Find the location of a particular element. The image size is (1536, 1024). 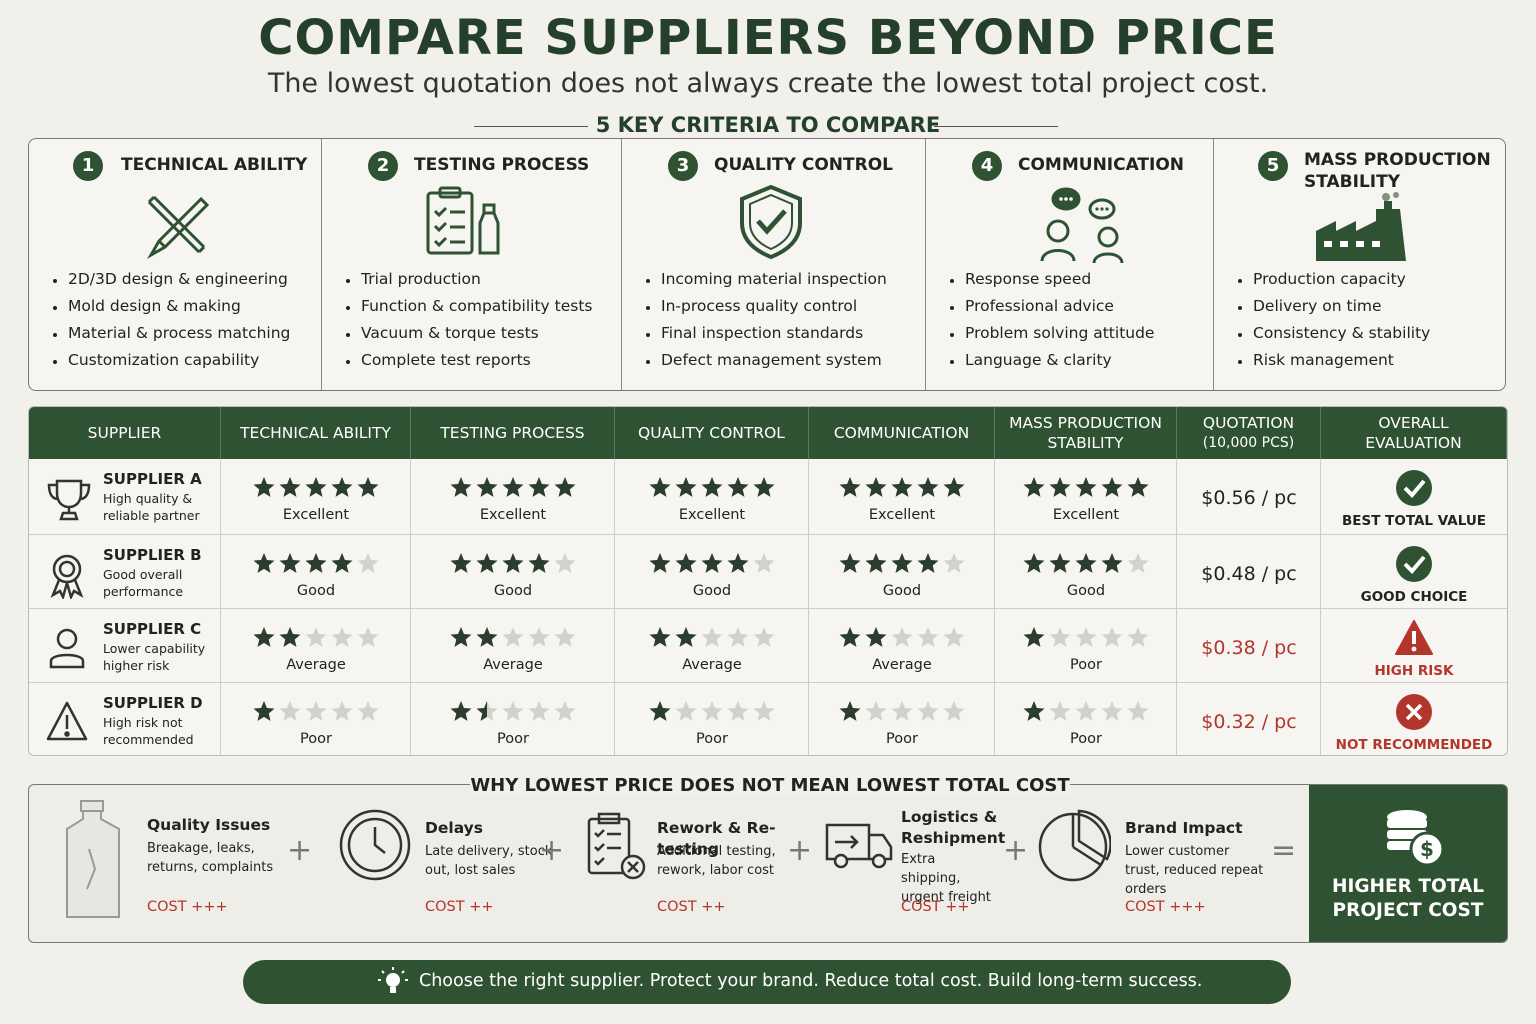

cost-item-title: Quality Issues is located at coordinates (209, 825).